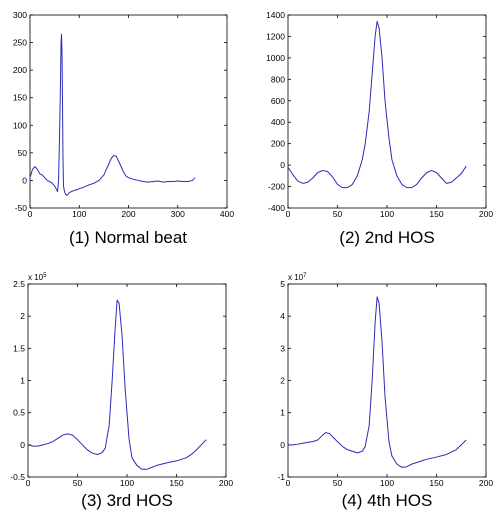  What do you see at coordinates (281, 477) in the screenshot?
I see `y-tick-label: -1` at bounding box center [281, 477].